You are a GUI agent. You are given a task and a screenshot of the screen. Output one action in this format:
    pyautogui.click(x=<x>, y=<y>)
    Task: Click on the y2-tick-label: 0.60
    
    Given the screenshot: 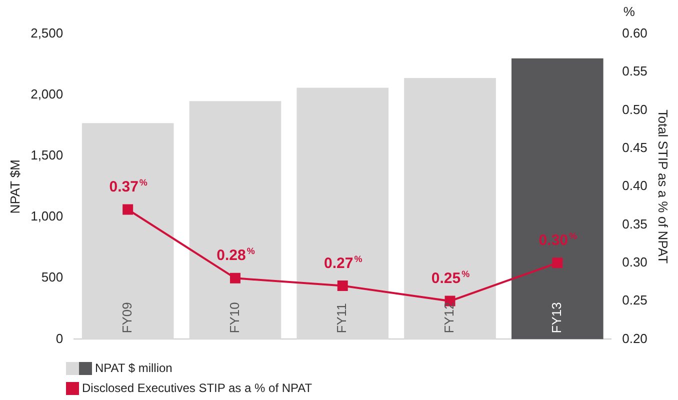 What is the action you would take?
    pyautogui.click(x=635, y=33)
    